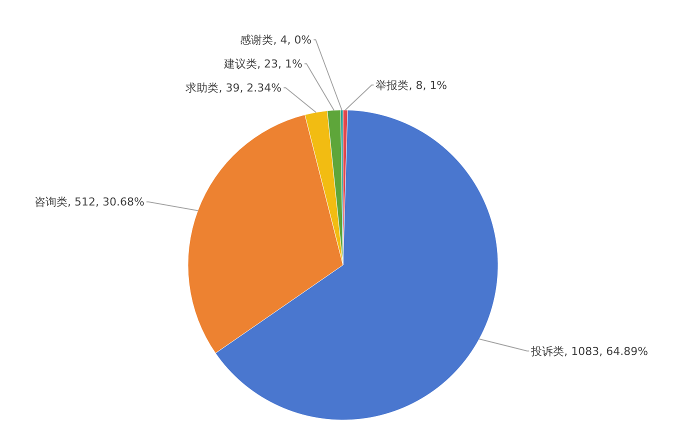 This screenshot has height=437, width=682. I want to click on slice-label: 咨询类, 512, 30.68%, so click(89, 202).